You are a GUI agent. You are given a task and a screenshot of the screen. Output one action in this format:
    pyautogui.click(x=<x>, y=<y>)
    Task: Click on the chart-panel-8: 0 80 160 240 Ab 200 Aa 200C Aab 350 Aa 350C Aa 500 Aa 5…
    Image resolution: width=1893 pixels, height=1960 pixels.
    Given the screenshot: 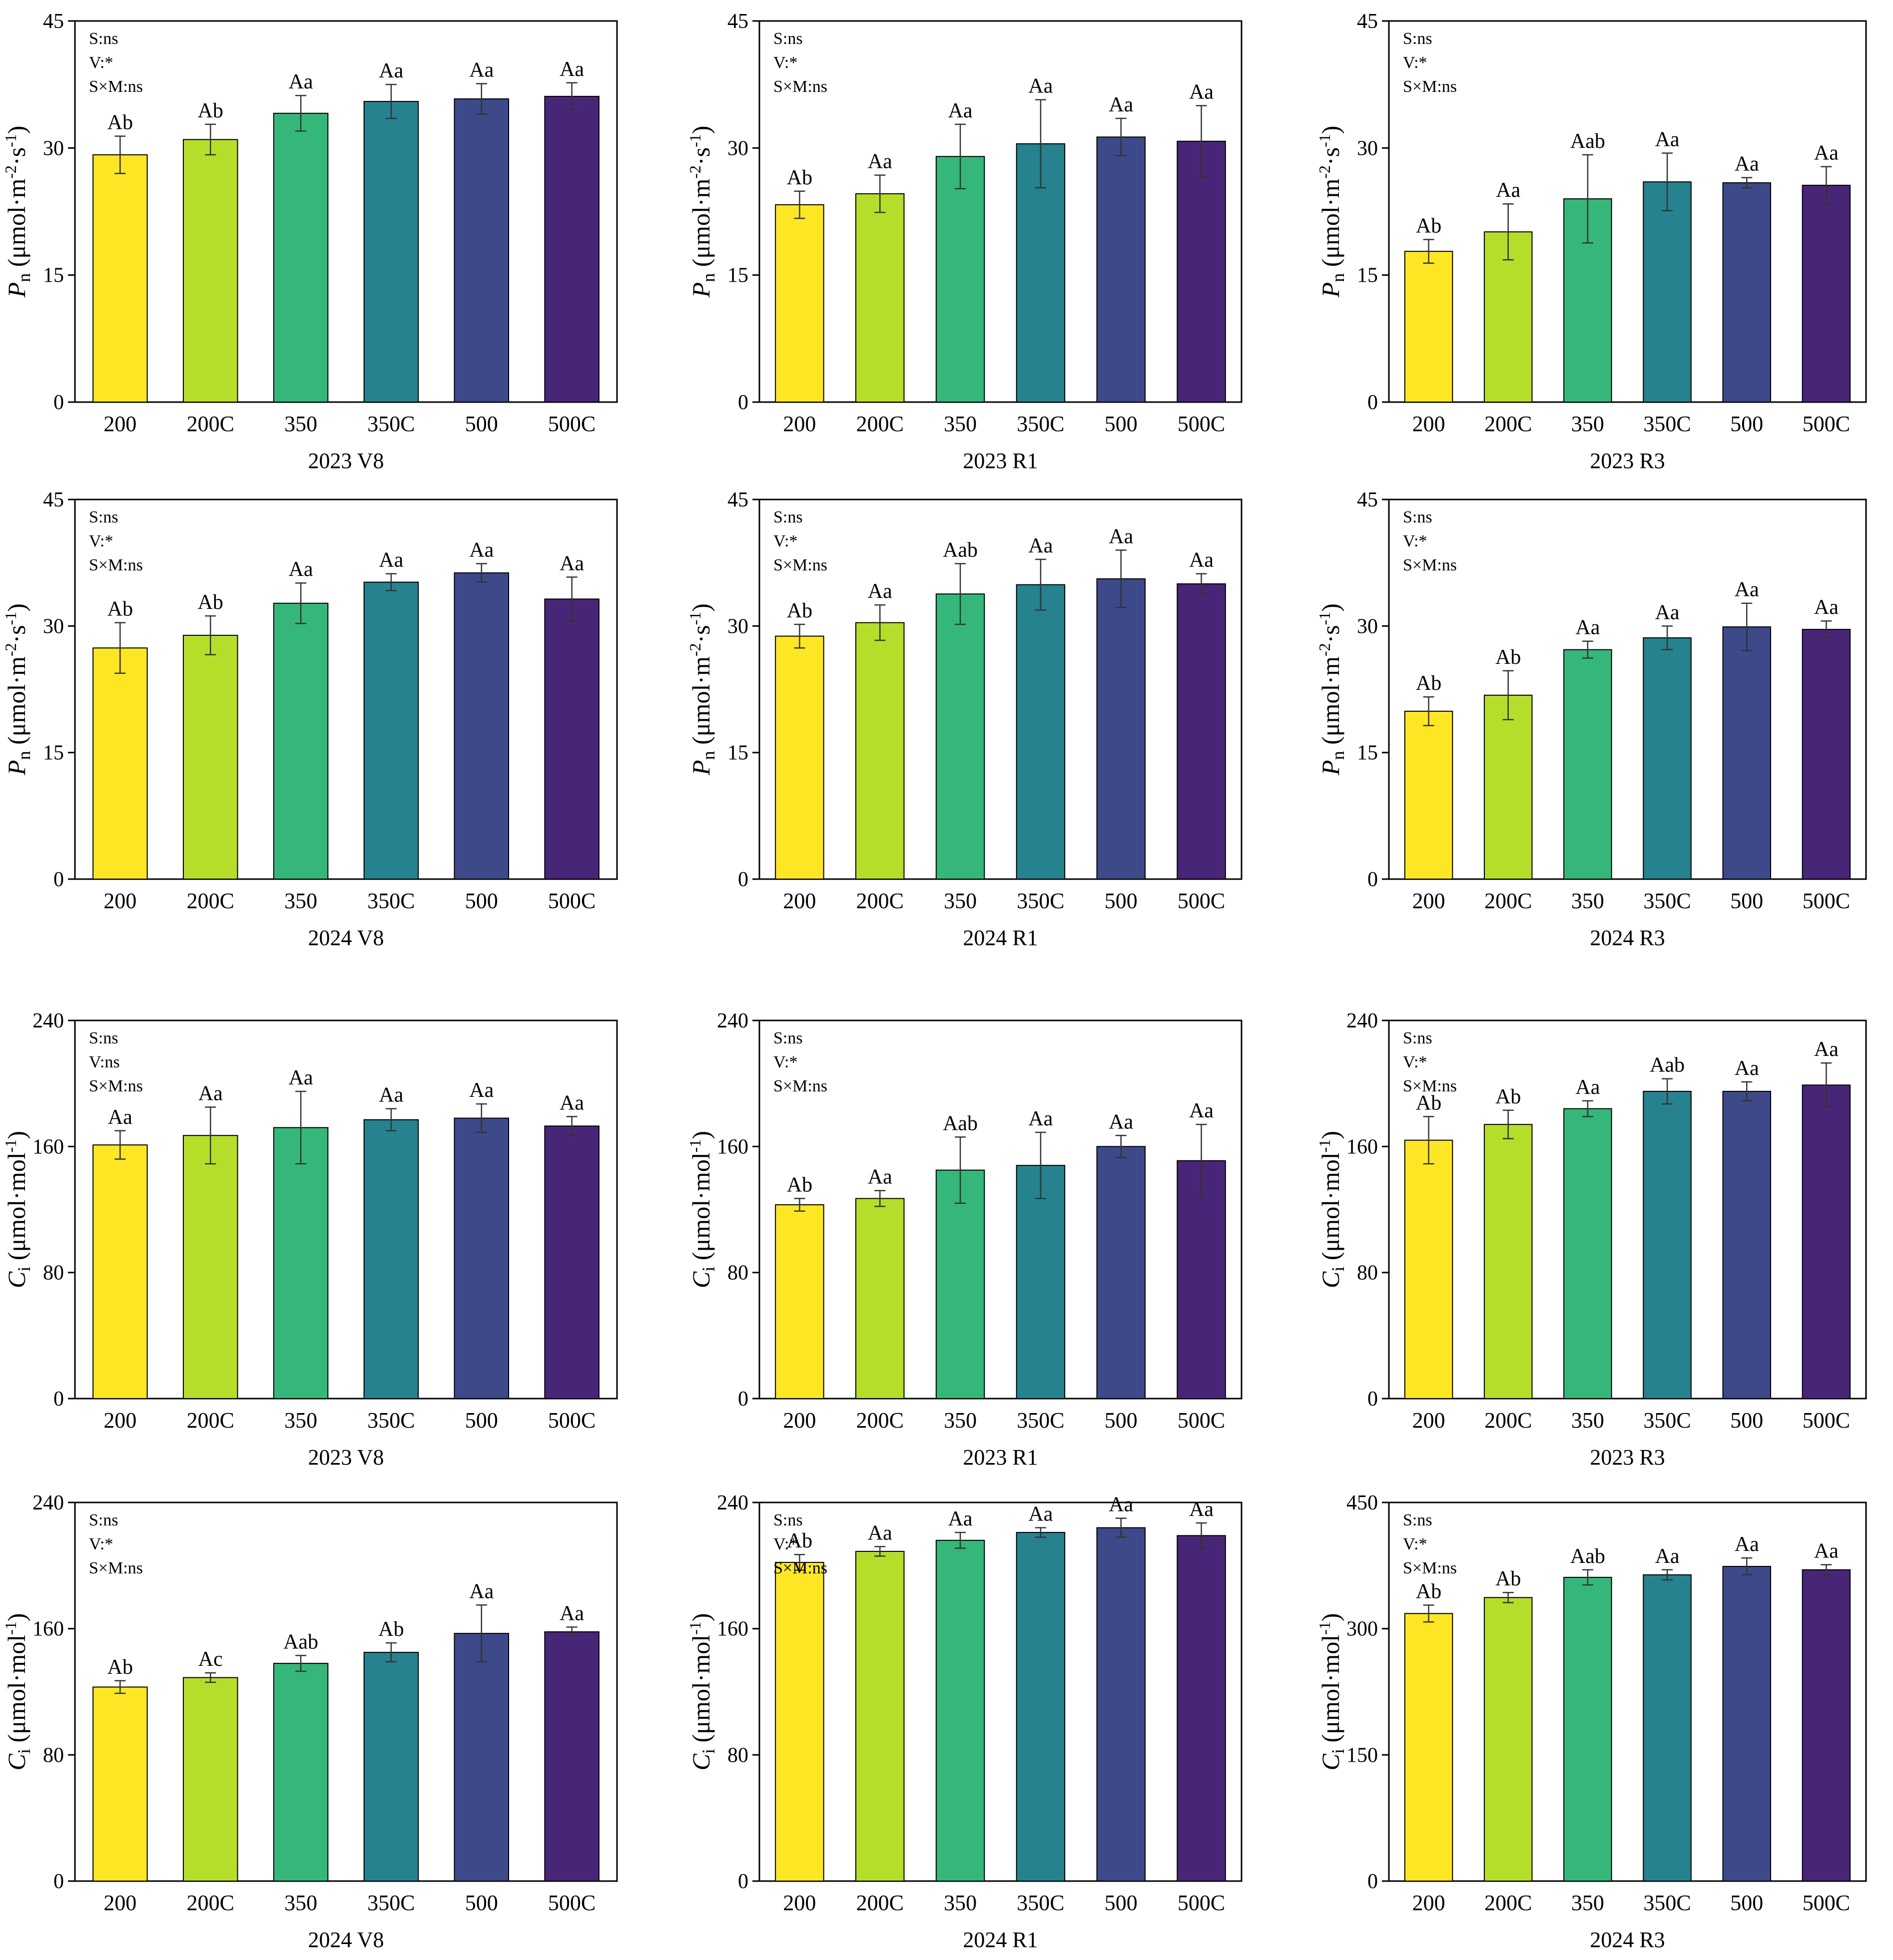 What is the action you would take?
    pyautogui.click(x=964, y=1239)
    